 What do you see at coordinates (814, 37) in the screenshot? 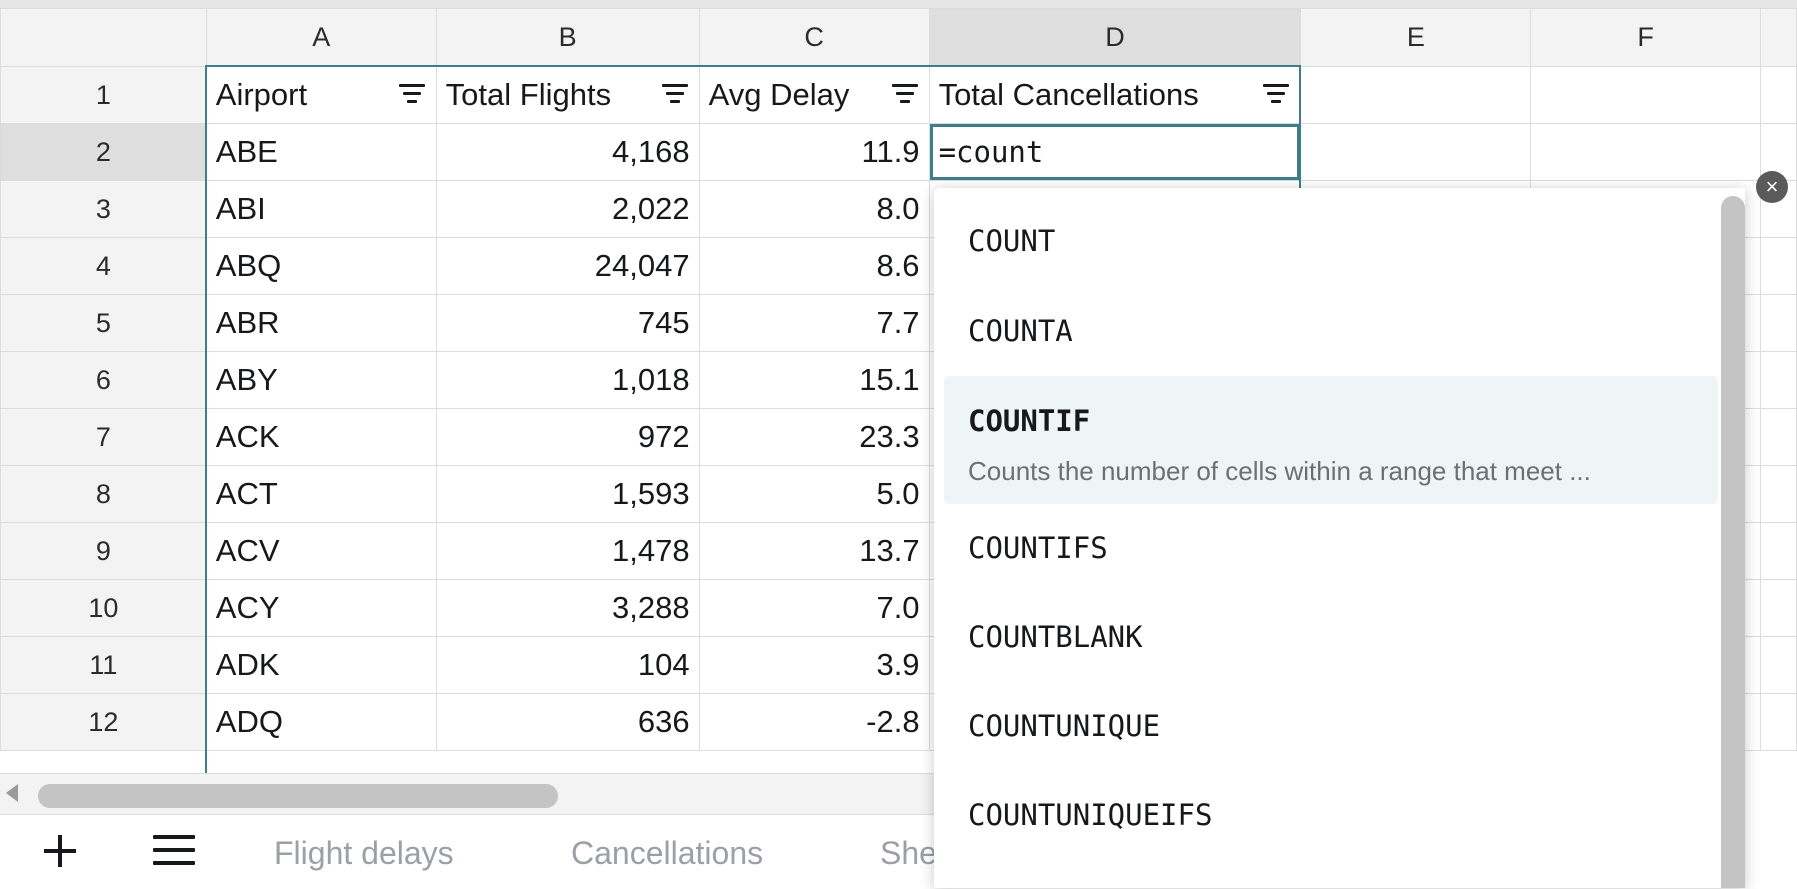
I see `column-header-c: C` at bounding box center [814, 37].